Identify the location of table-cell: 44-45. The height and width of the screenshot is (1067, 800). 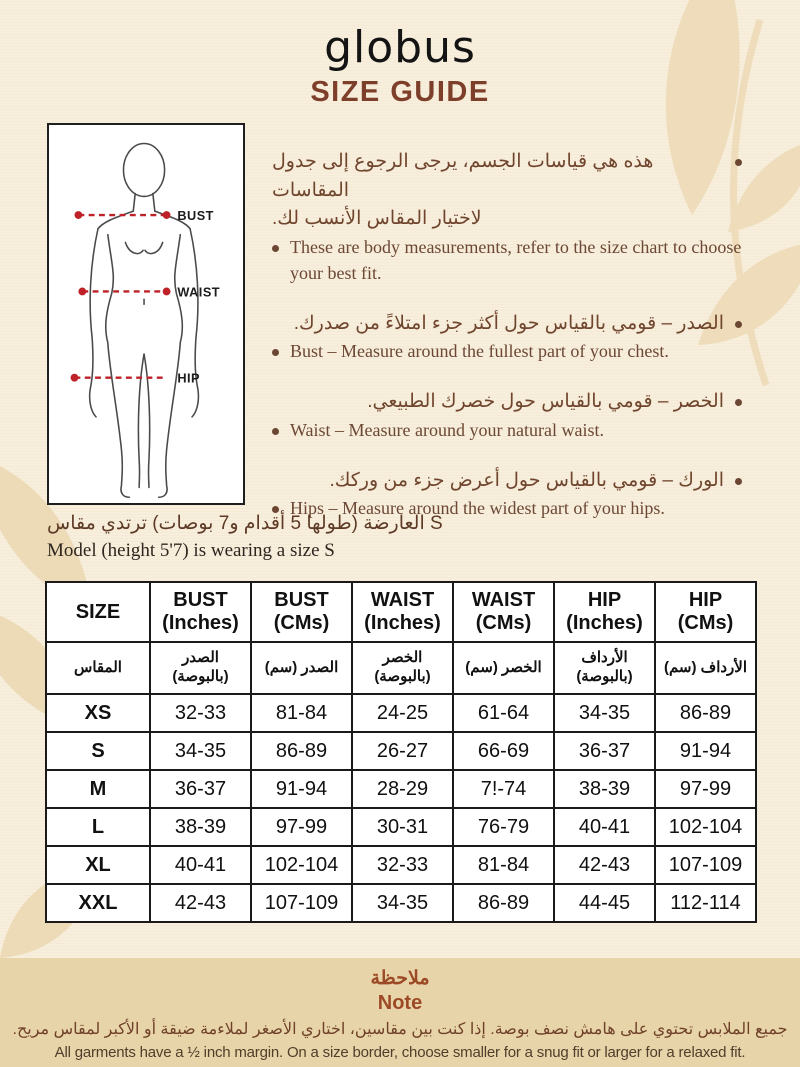
(604, 903).